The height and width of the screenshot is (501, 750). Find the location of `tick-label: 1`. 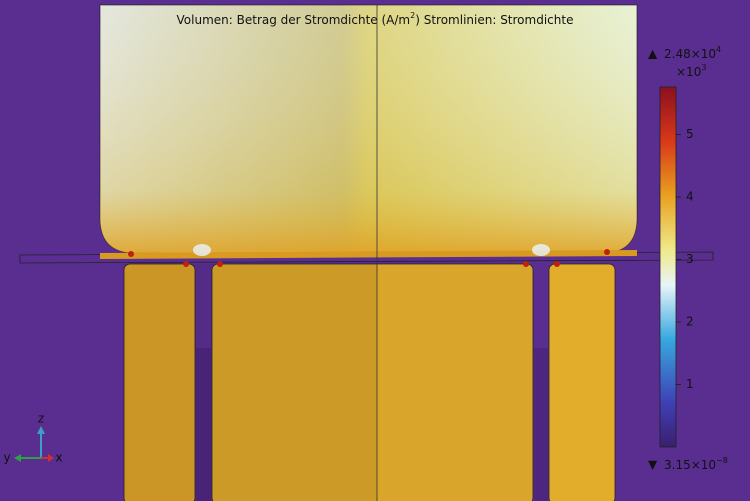

tick-label: 1 is located at coordinates (690, 384).